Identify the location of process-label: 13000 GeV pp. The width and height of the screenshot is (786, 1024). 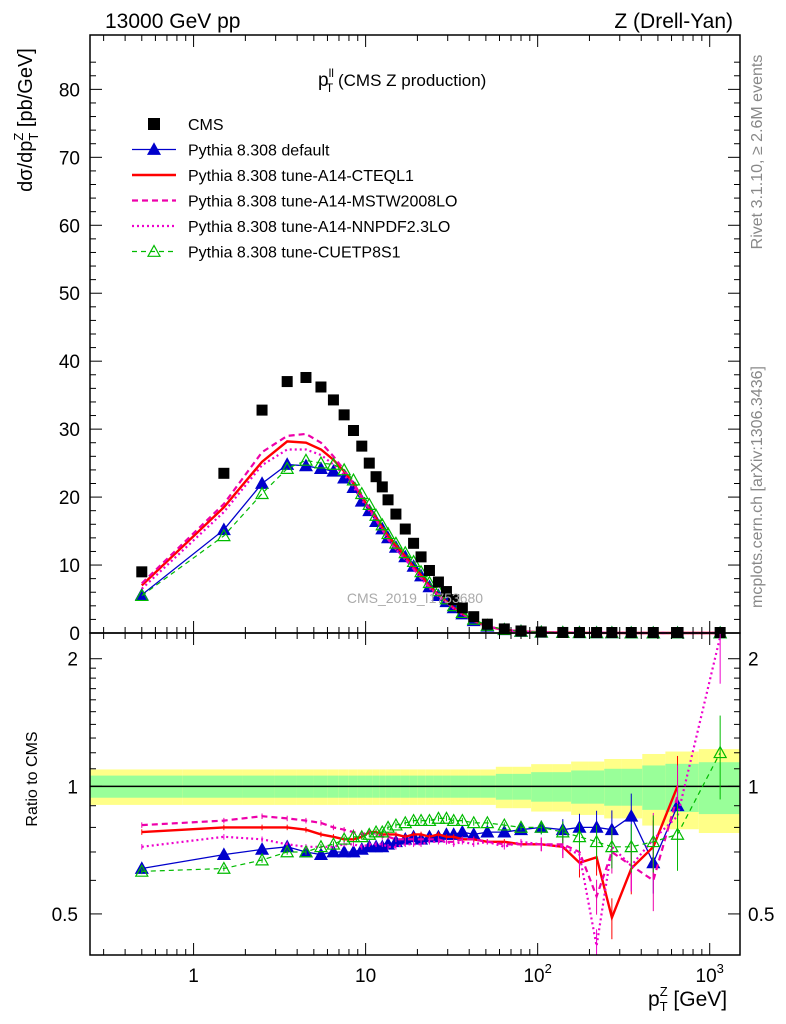
(172, 21).